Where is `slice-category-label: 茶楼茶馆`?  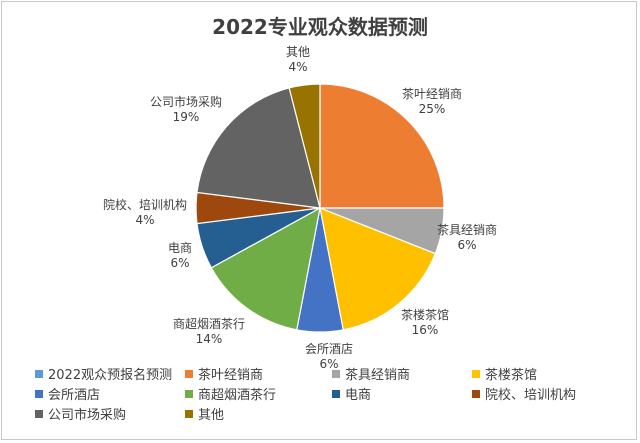 slice-category-label: 茶楼茶馆 is located at coordinates (425, 314).